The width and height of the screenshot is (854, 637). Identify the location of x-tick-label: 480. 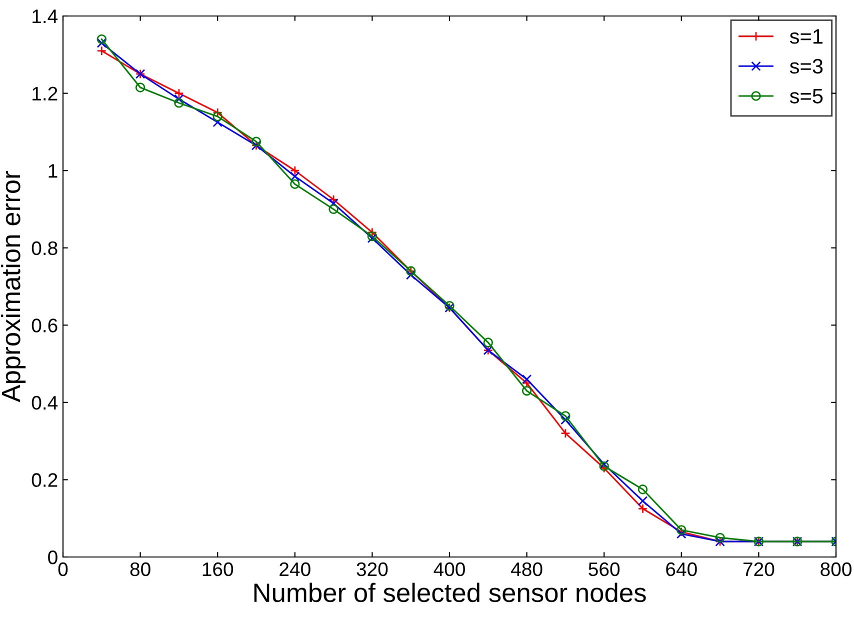
(526, 569).